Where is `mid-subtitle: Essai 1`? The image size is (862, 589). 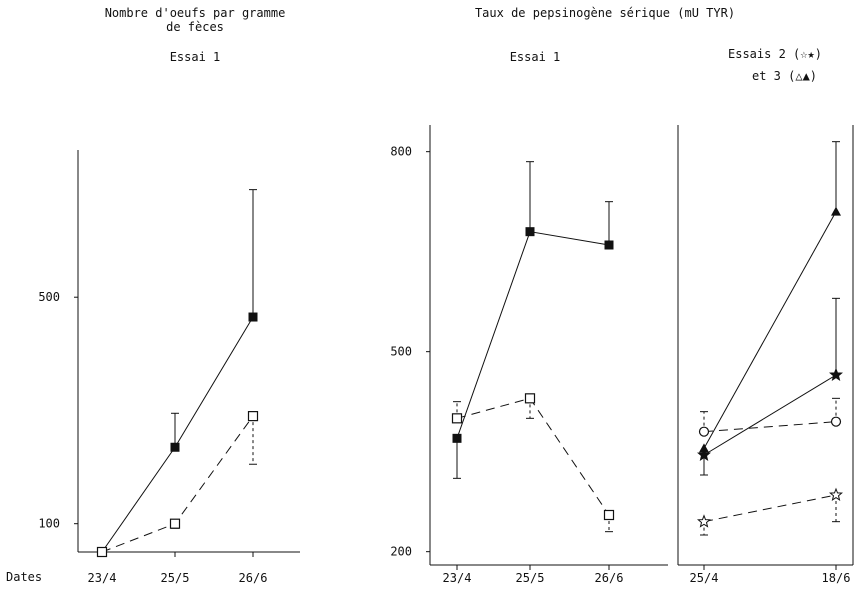
mid-subtitle: Essai 1 is located at coordinates (535, 57).